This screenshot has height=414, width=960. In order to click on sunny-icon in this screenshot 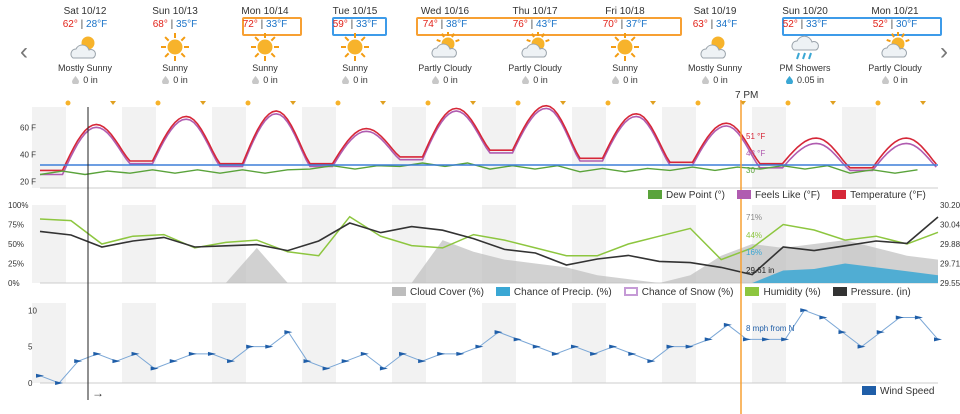, I will do `click(625, 47)`.